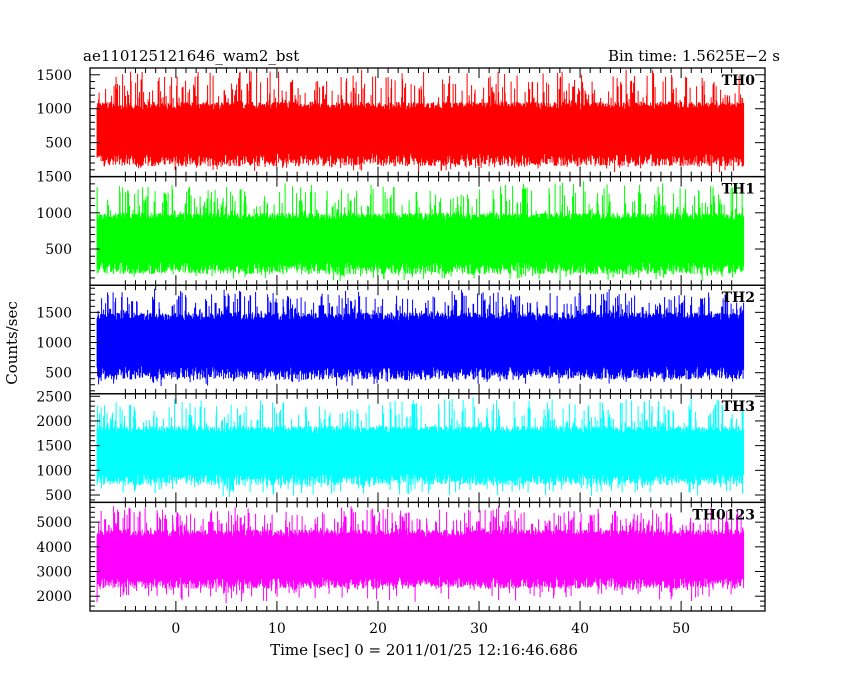 The width and height of the screenshot is (850, 680). Describe the element at coordinates (12, 343) in the screenshot. I see `y-axis-label: Counts/sec` at that location.